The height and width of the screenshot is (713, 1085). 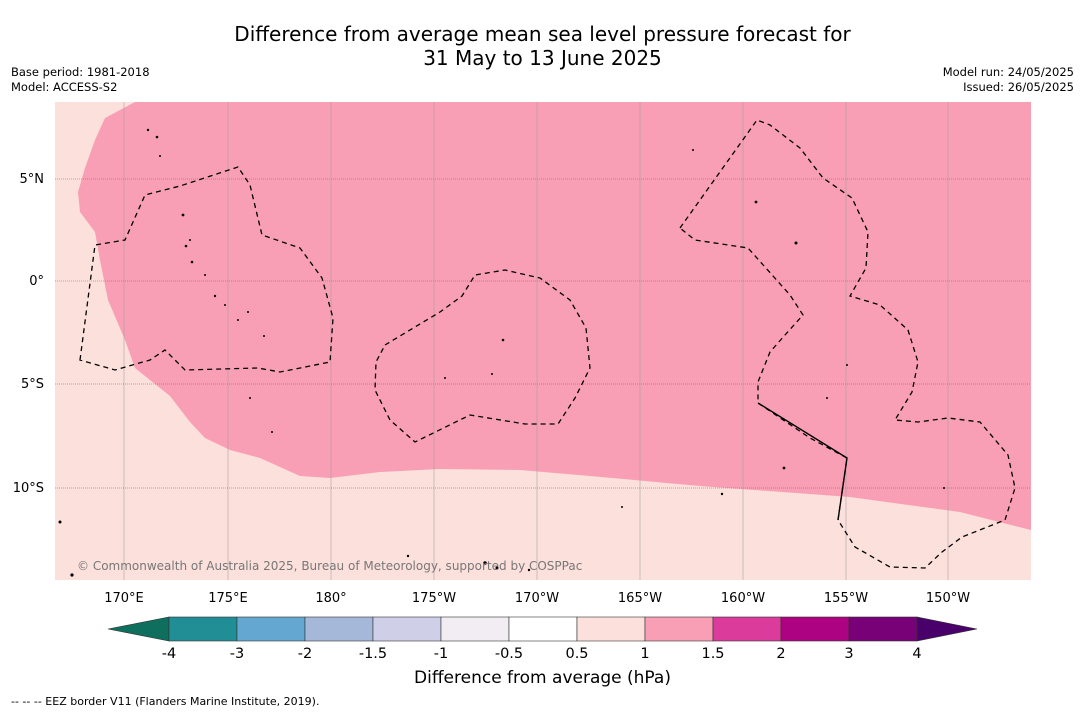 What do you see at coordinates (576, 654) in the screenshot?
I see `colorbar-tick-label: 0.5` at bounding box center [576, 654].